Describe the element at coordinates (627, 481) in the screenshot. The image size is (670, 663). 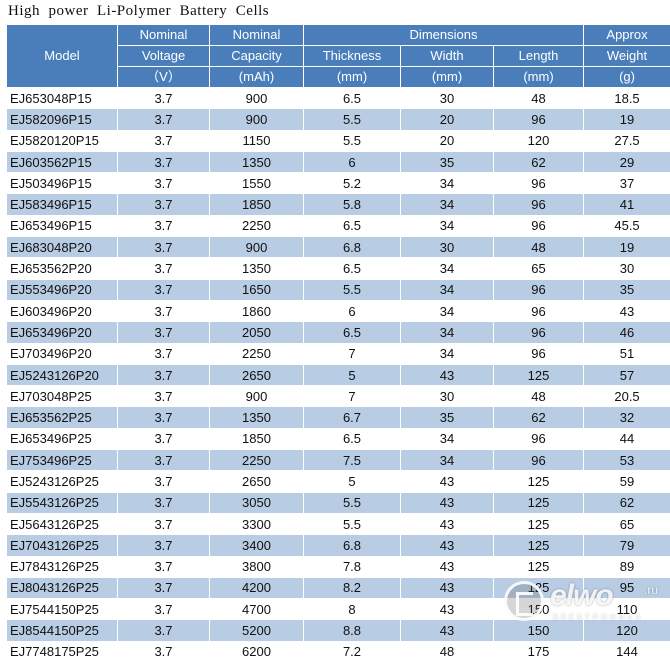
I see `cell-weight: 59` at that location.